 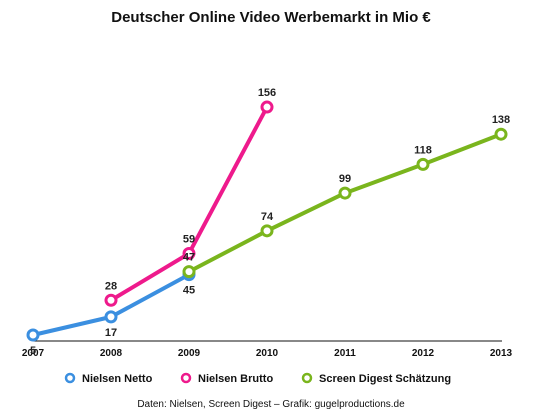 What do you see at coordinates (307, 378) in the screenshot?
I see `legend-marker-screen-digest-sch-tzung` at bounding box center [307, 378].